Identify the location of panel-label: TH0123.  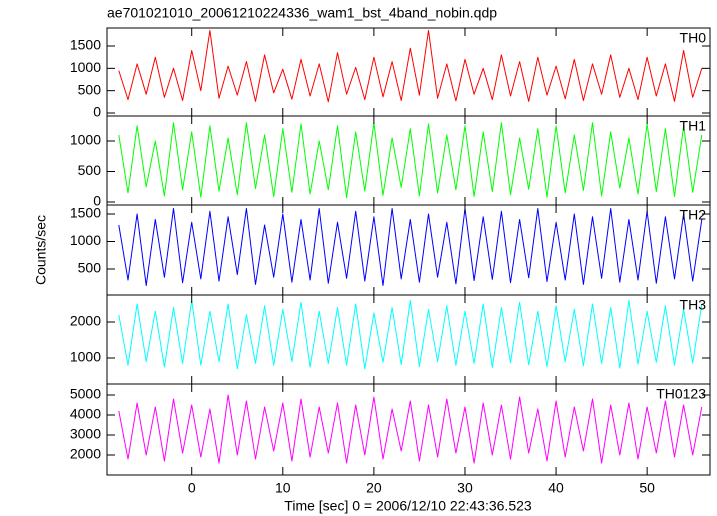
(681, 394).